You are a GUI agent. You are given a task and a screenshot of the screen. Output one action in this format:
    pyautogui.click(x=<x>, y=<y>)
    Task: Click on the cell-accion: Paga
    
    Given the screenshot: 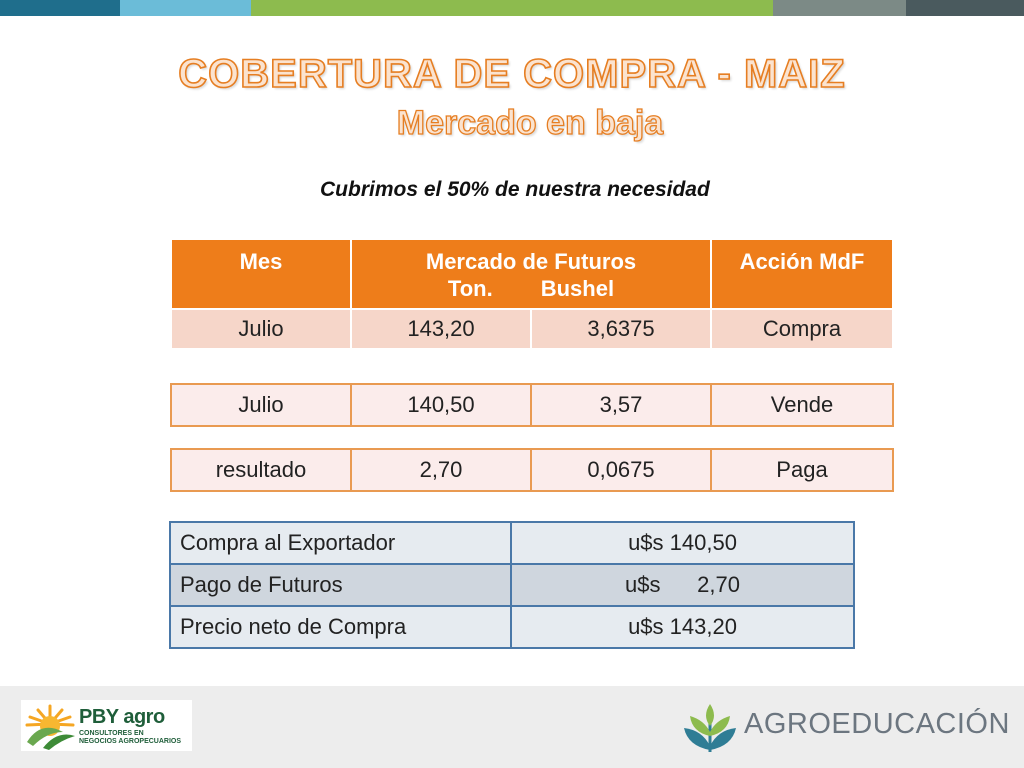 What is the action you would take?
    pyautogui.click(x=802, y=470)
    